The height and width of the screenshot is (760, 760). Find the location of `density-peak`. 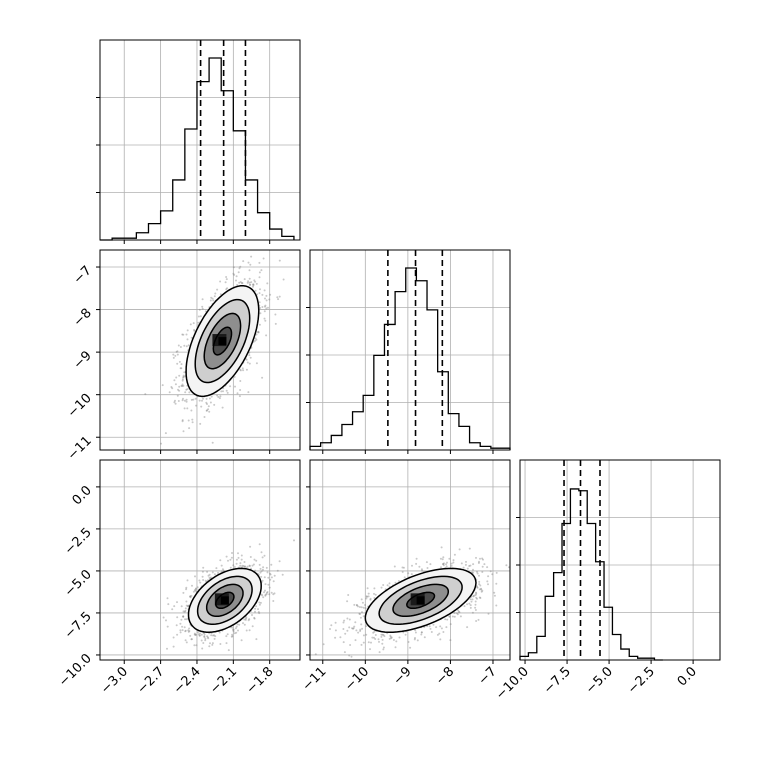

density-peak is located at coordinates (420, 600).